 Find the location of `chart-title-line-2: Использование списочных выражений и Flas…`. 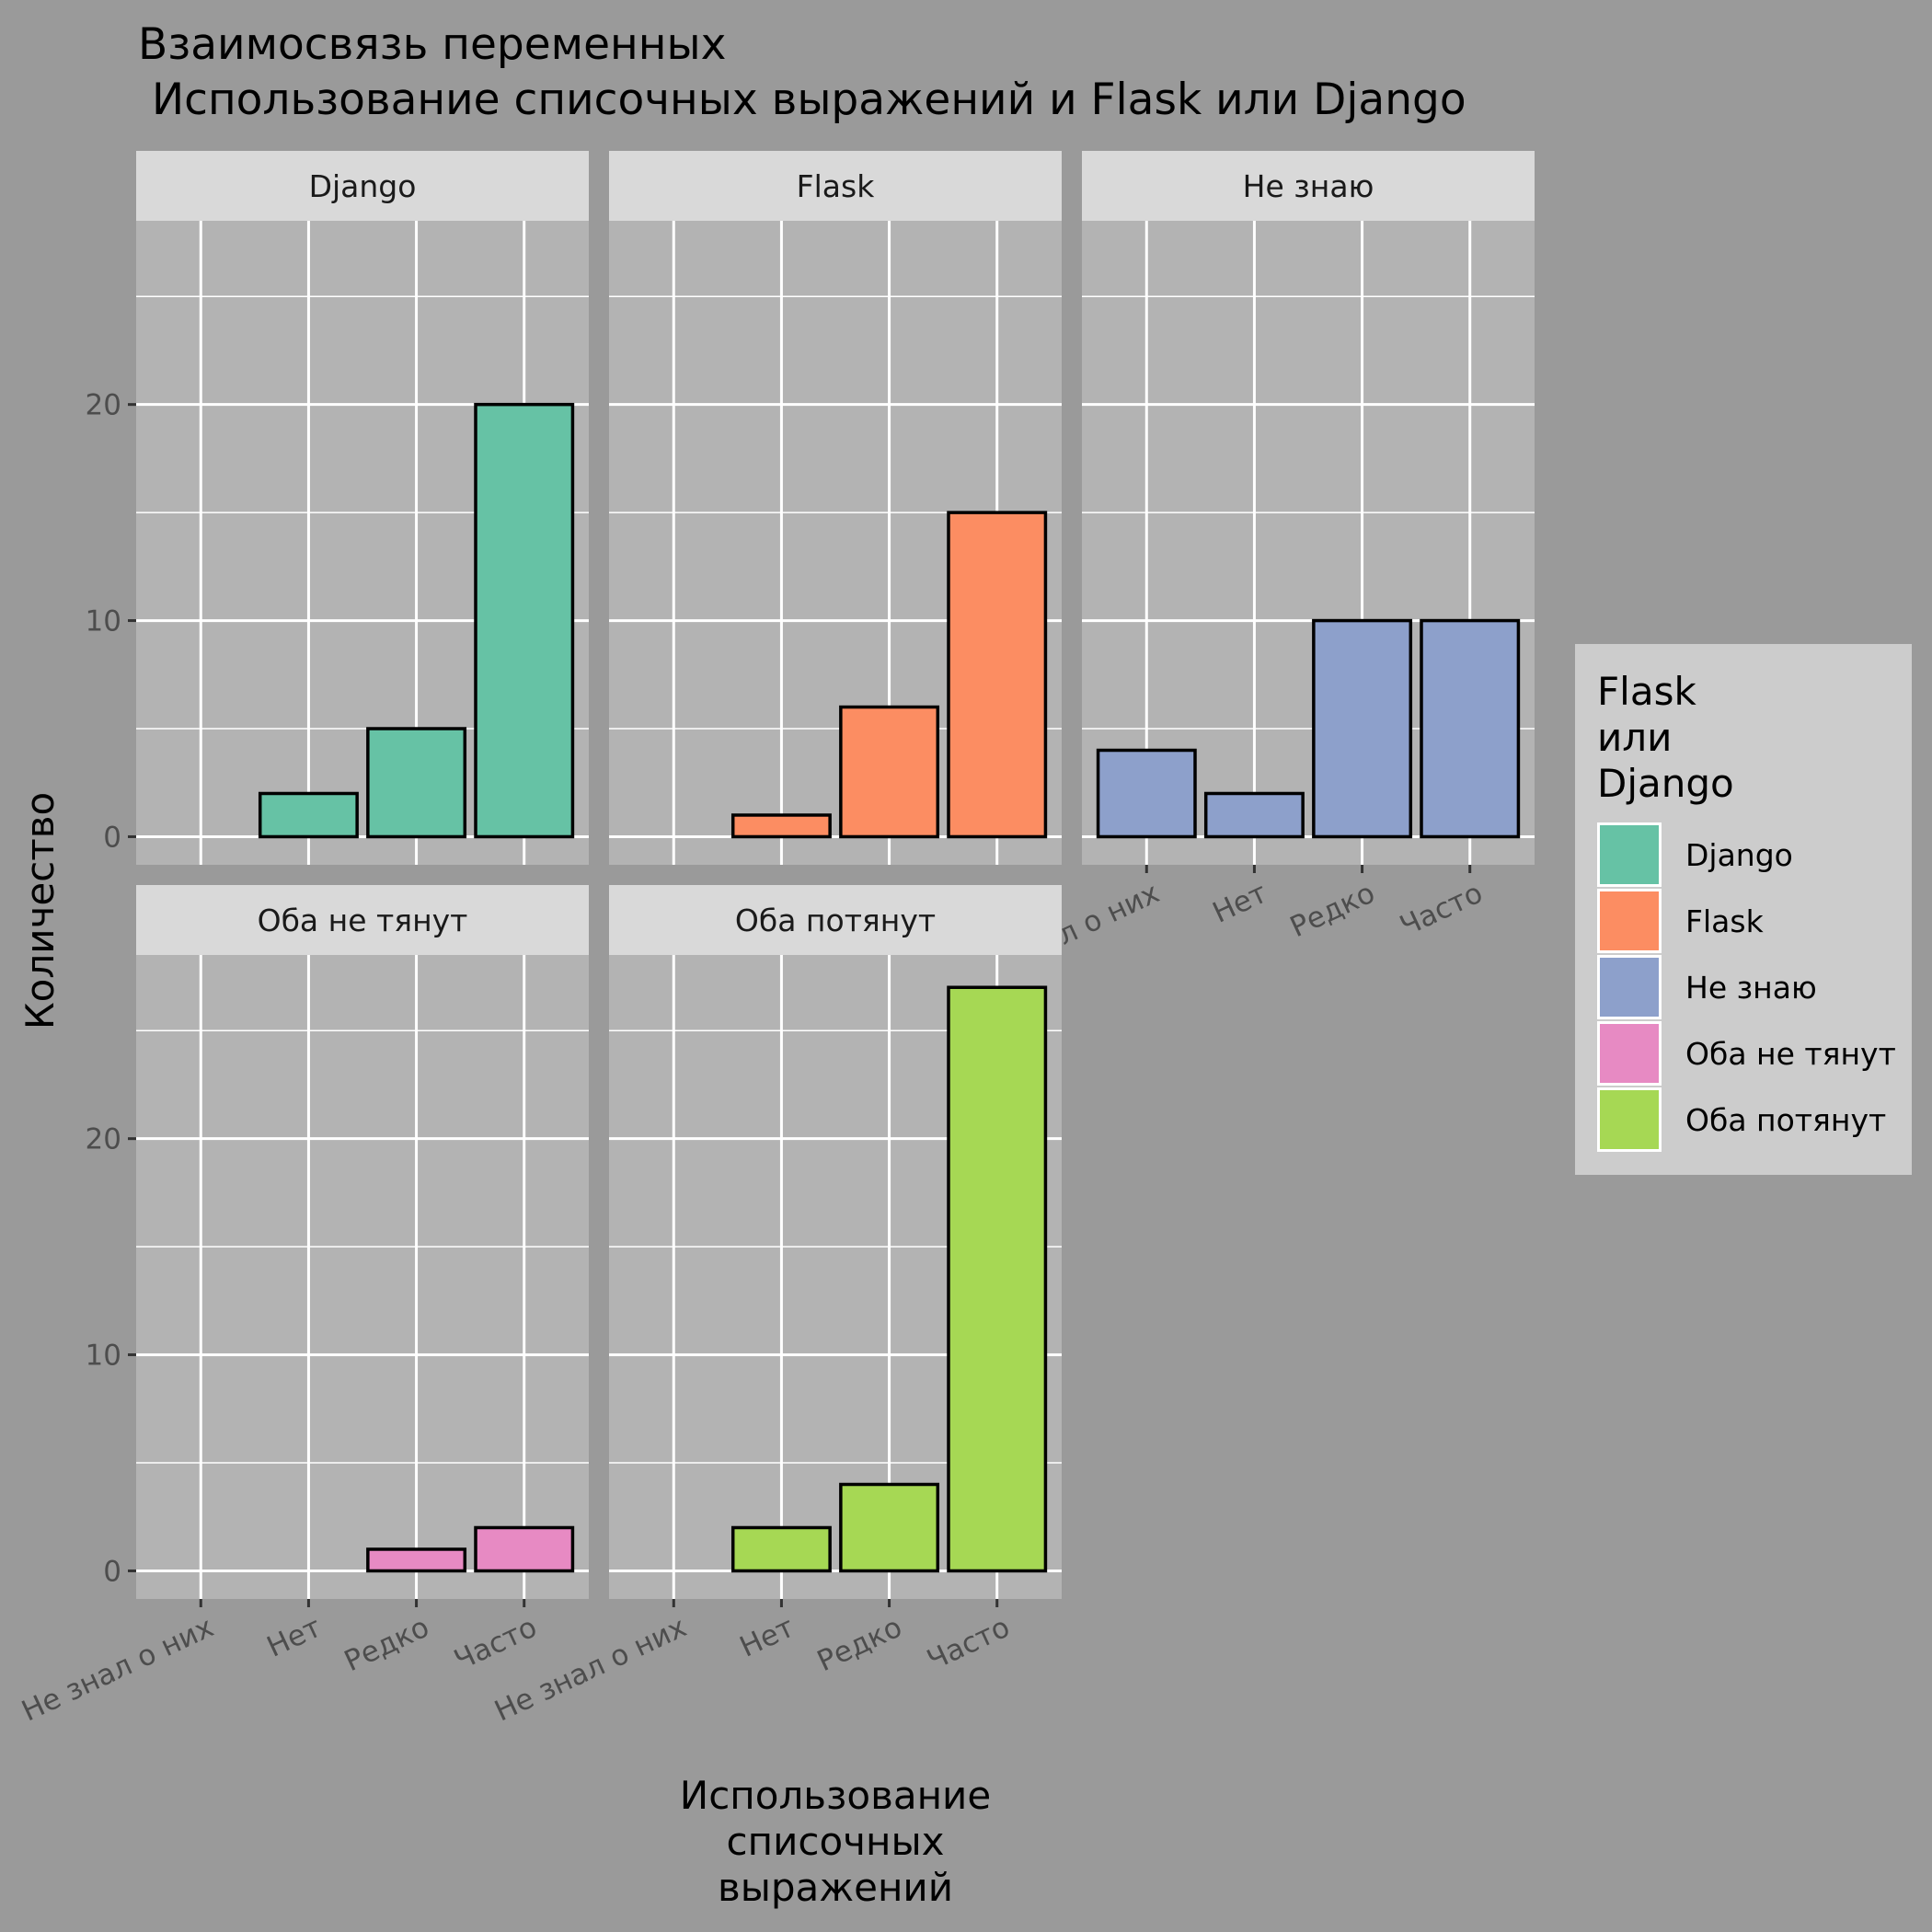

chart-title-line-2: Использование списочных выражений и Flas… is located at coordinates (802, 100).